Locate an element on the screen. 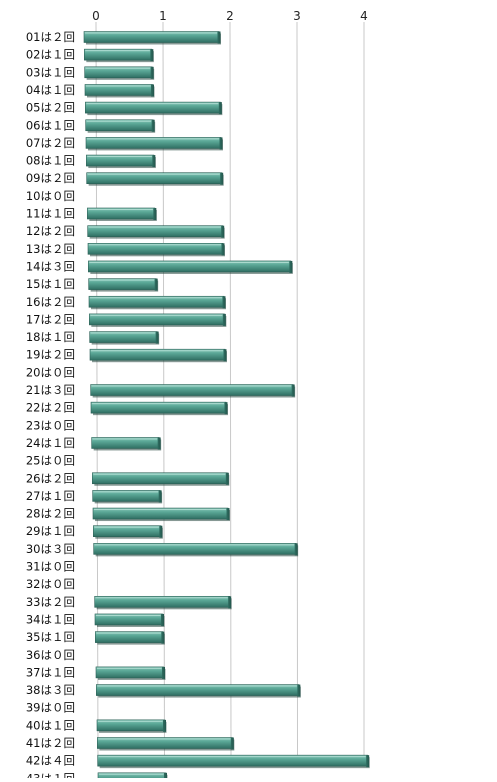 Image resolution: width=497 pixels, height=782 pixels. category-label: 30は３回 is located at coordinates (50, 549).